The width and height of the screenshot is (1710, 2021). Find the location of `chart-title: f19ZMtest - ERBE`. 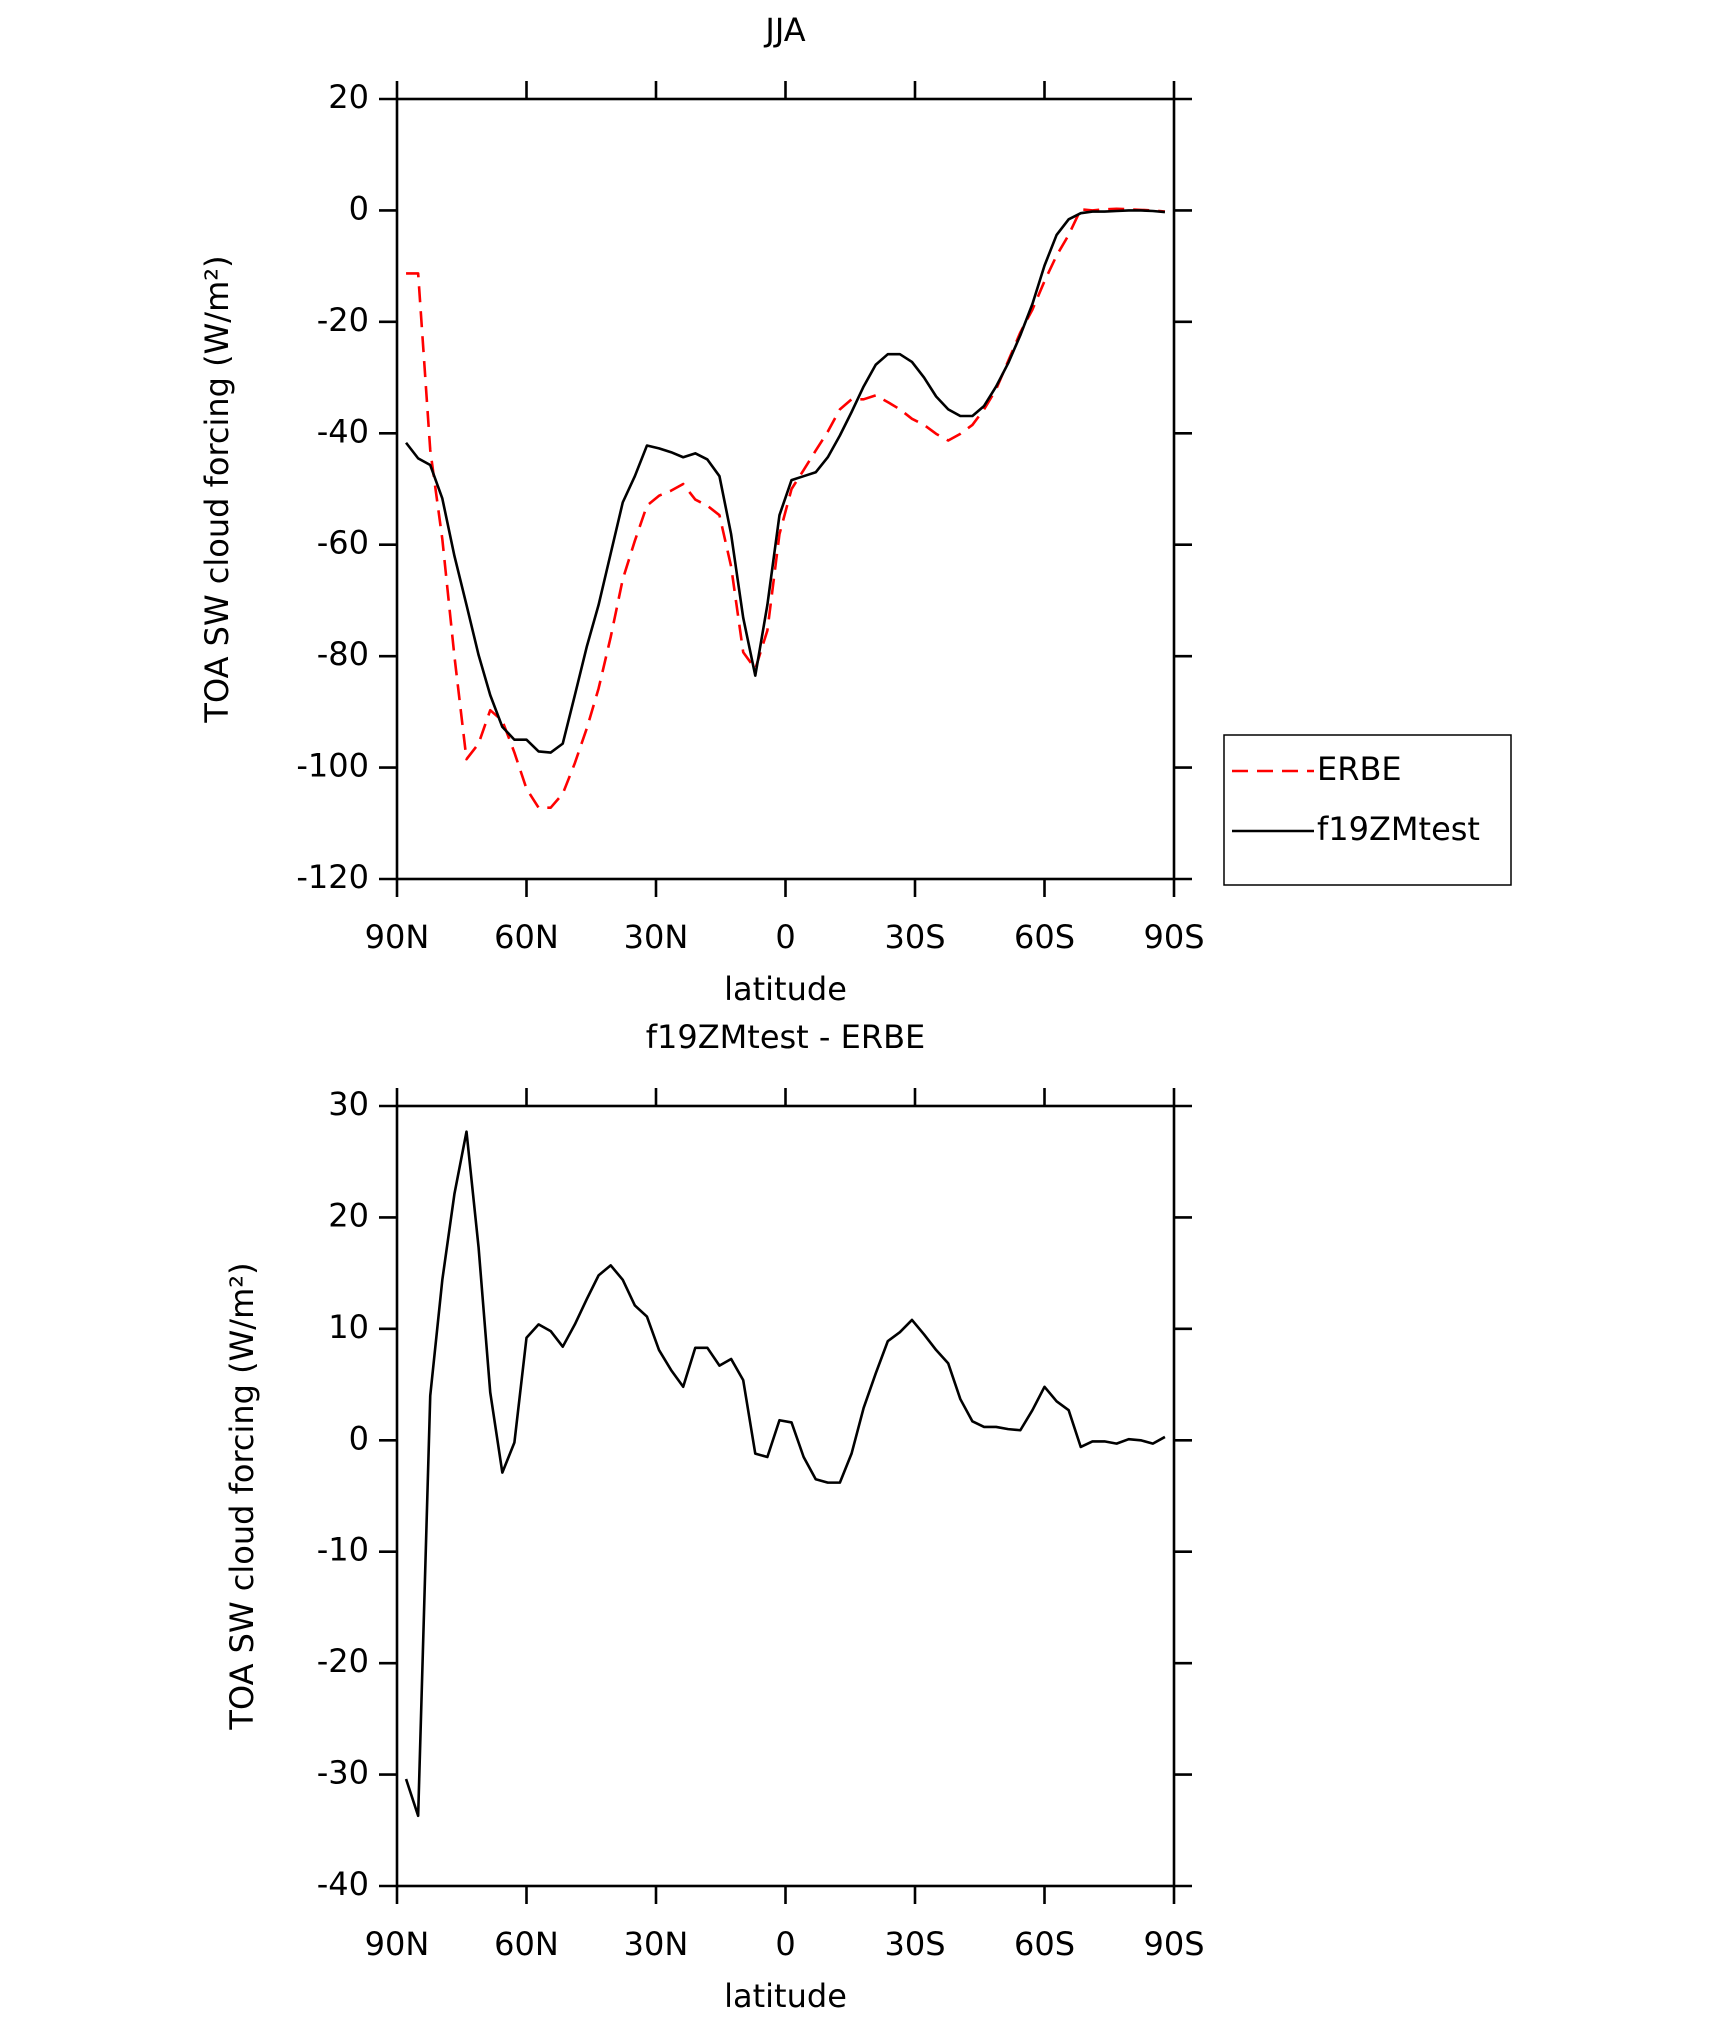

chart-title: f19ZMtest - ERBE is located at coordinates (785, 1037).